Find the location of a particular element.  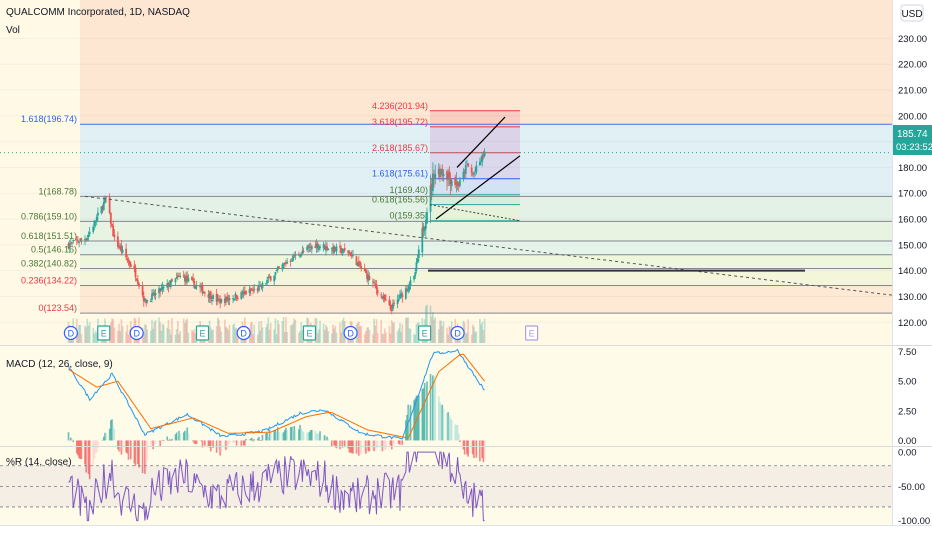

williams-r-label: %R (14, close) is located at coordinates (39, 462).